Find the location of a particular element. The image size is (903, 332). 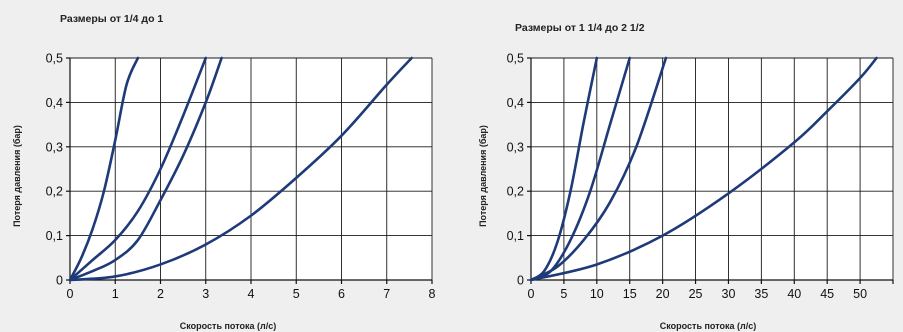

x-tick-label: 6 is located at coordinates (341, 294).